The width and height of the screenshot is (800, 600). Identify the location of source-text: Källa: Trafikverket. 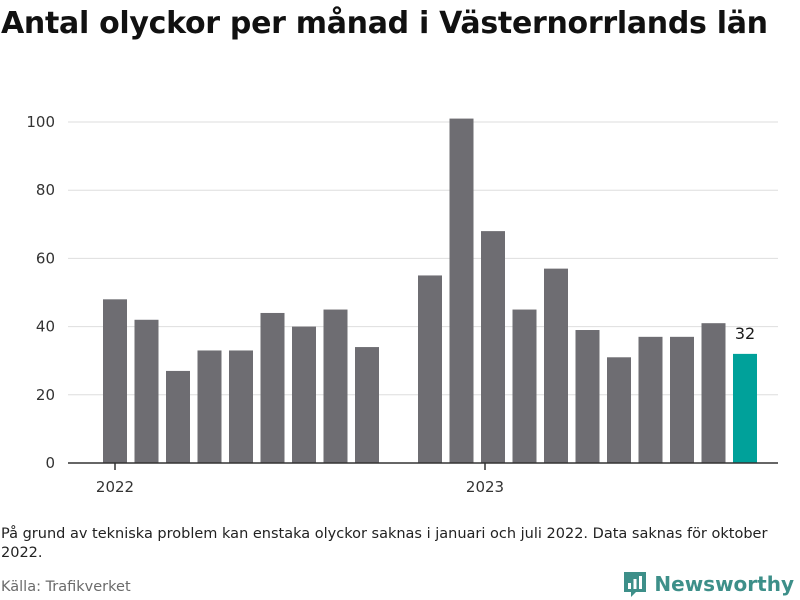
(66, 587).